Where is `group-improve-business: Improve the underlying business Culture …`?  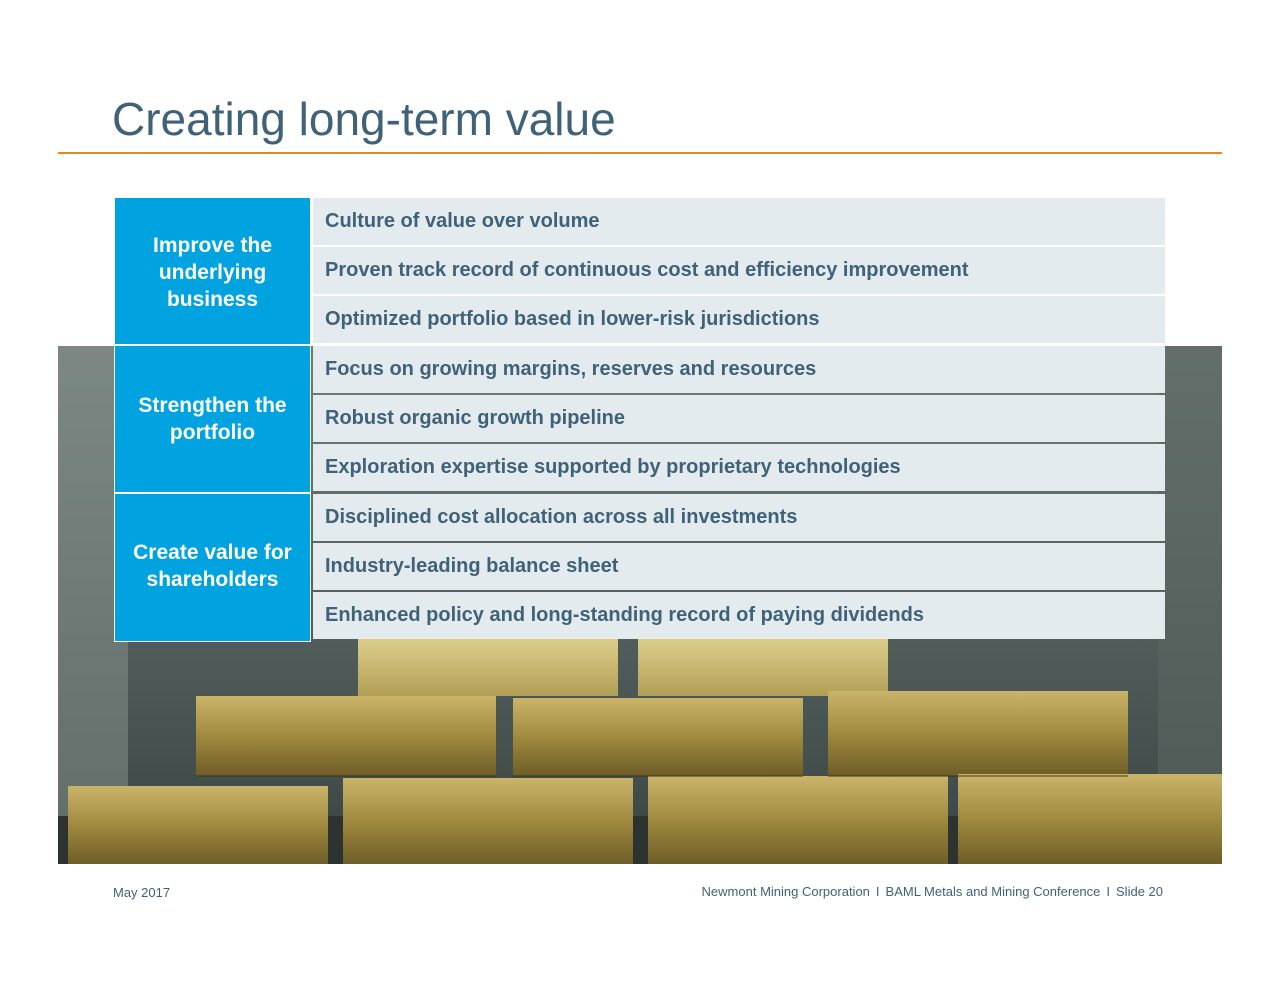
group-improve-business: Improve the underlying business Culture … is located at coordinates (640, 271).